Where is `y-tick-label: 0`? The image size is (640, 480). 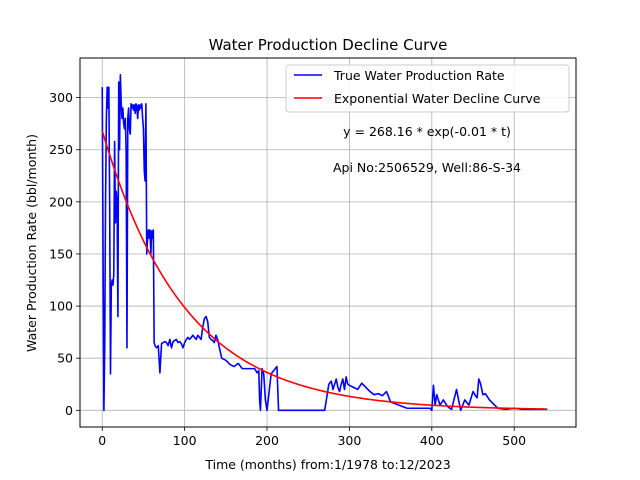
y-tick-label: 0 is located at coordinates (69, 410).